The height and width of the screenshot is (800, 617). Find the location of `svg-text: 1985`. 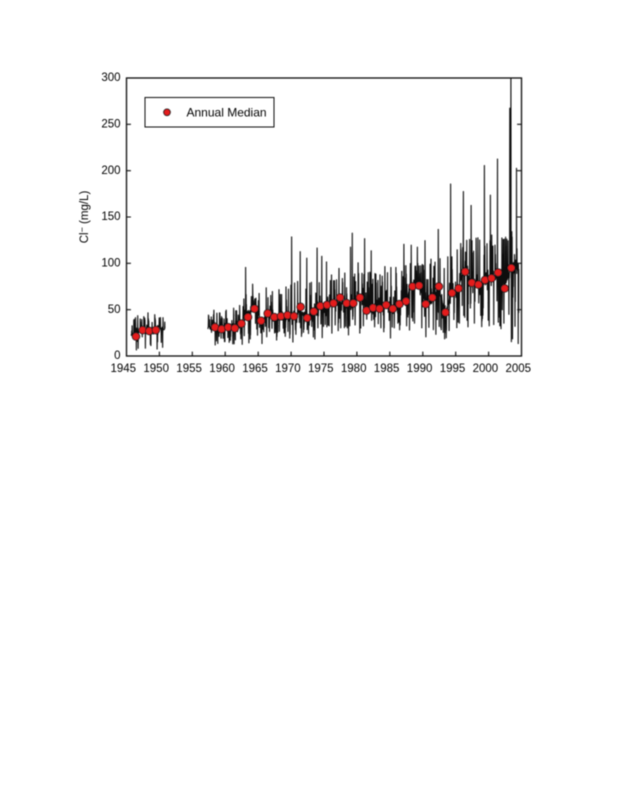

svg-text: 1985 is located at coordinates (387, 369).